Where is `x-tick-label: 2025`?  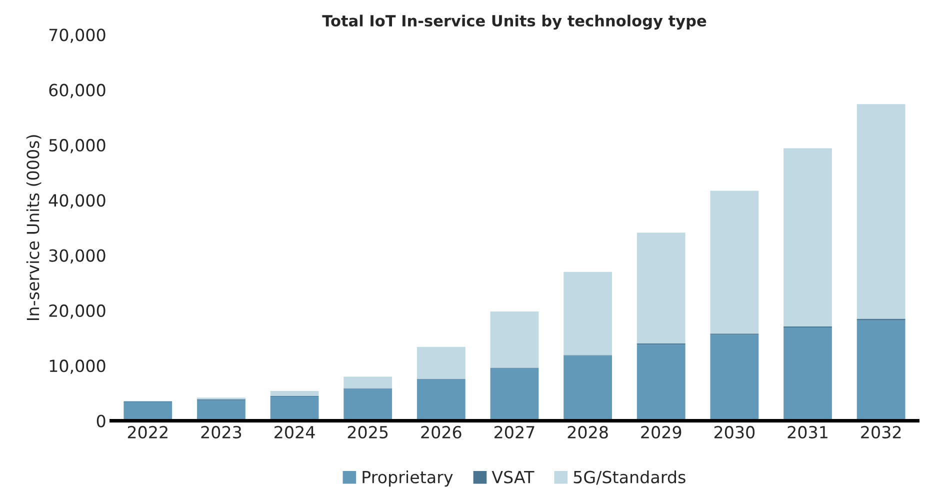 x-tick-label: 2025 is located at coordinates (368, 432).